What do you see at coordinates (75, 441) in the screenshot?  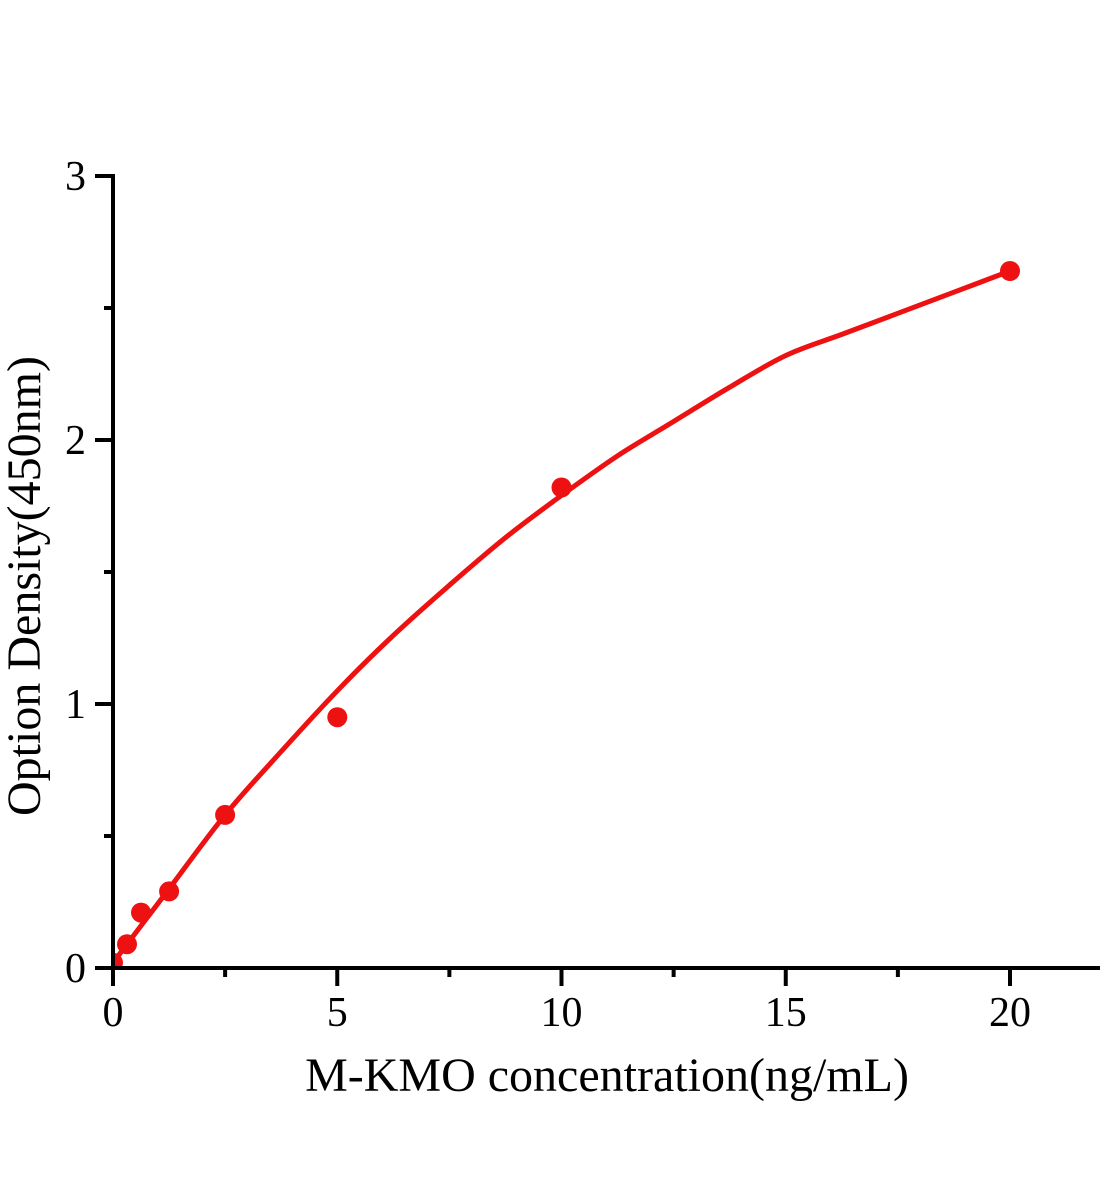 I see `y-tick-label: 2` at bounding box center [75, 441].